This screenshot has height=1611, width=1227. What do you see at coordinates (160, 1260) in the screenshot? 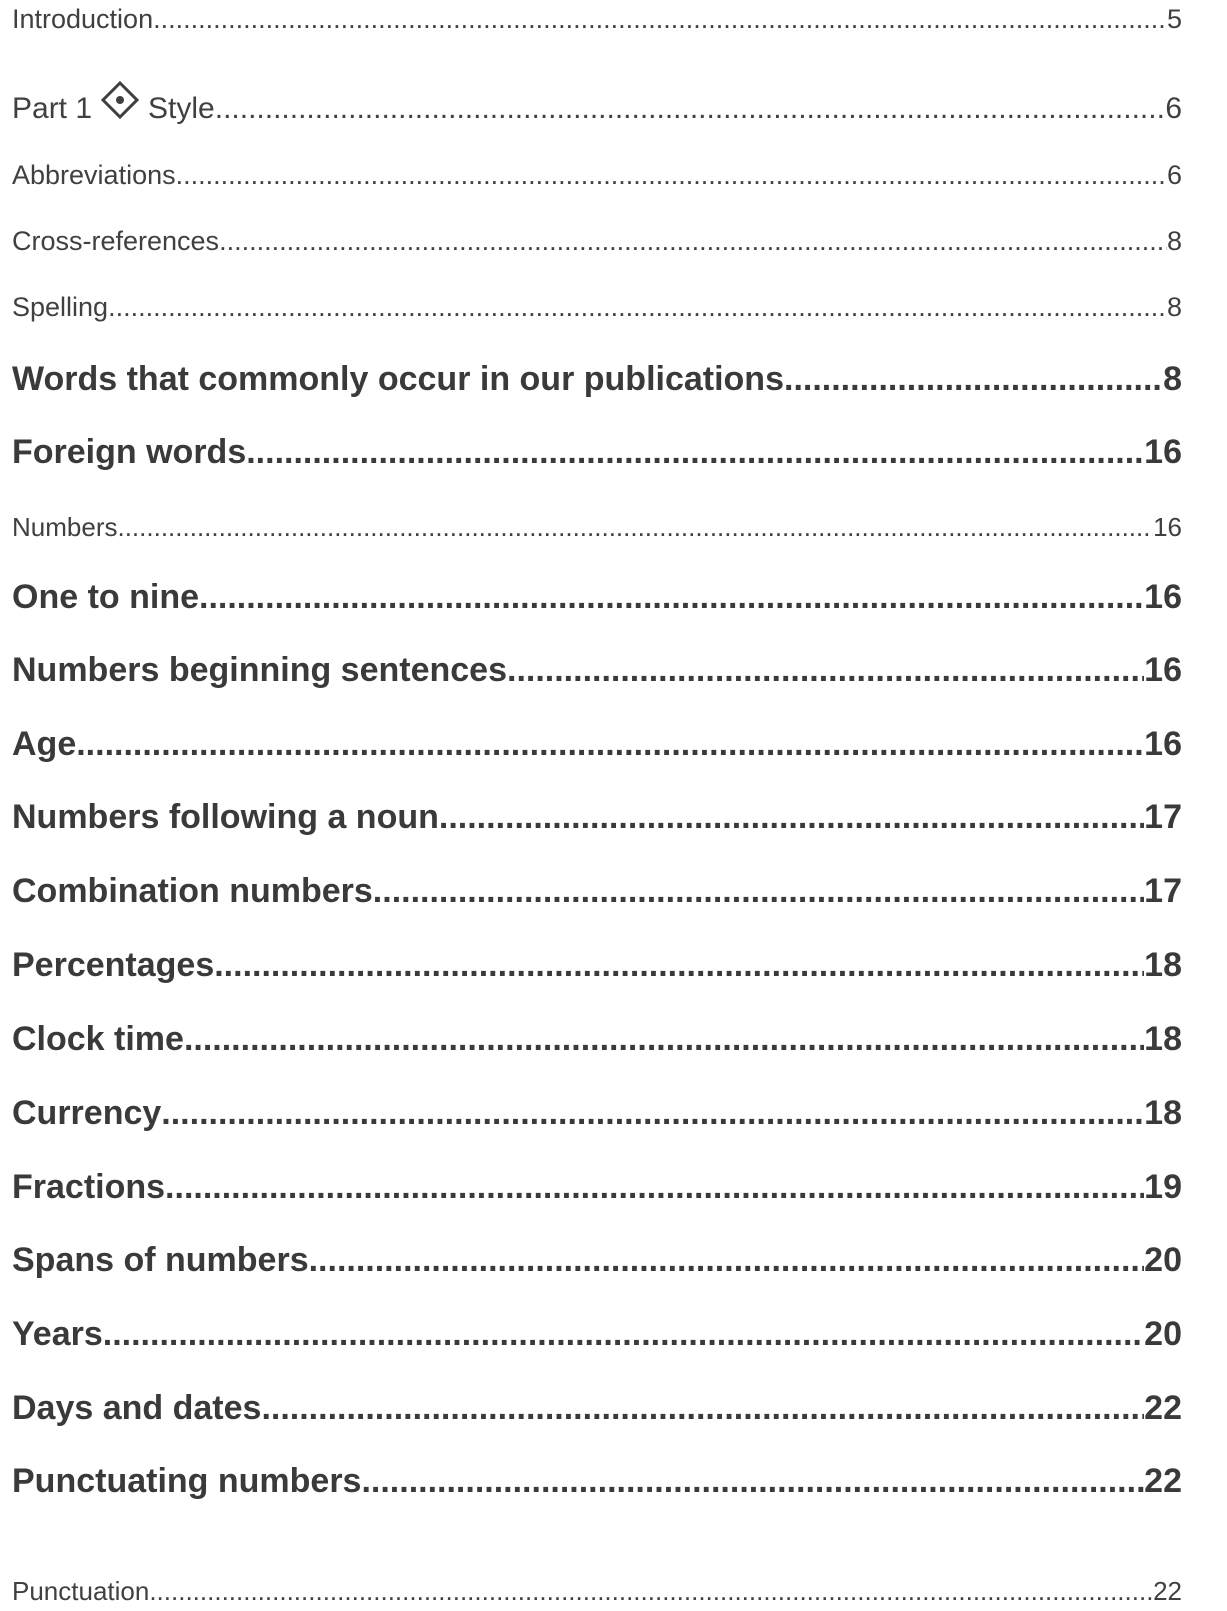
I see `toc-entry-label: Spans of numbers` at bounding box center [160, 1260].